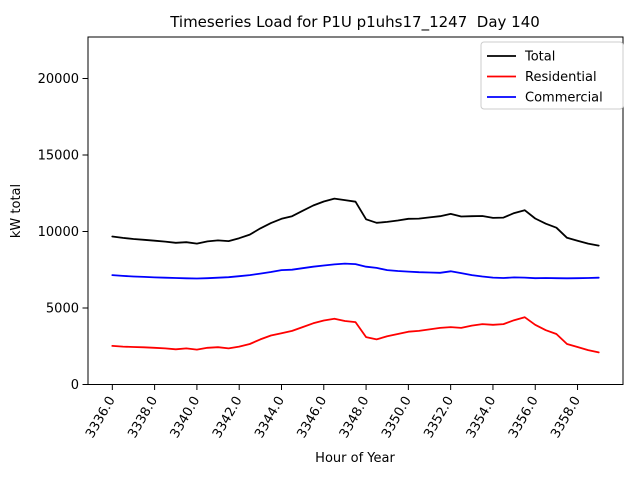 The height and width of the screenshot is (480, 640). I want to click on legend: Total Residential Commercial, so click(552, 75).